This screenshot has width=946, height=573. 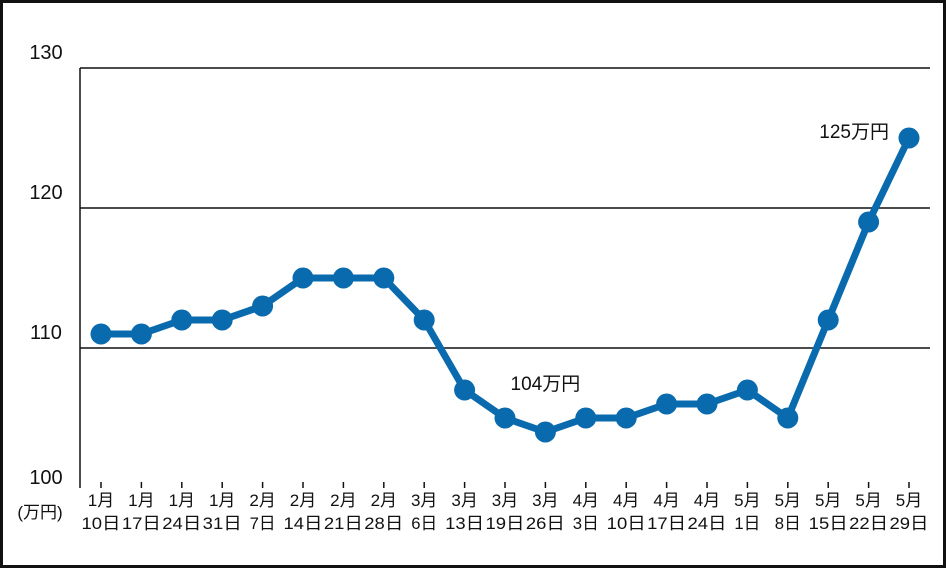 What do you see at coordinates (505, 523) in the screenshot?
I see `x-tick-label-day: 19日` at bounding box center [505, 523].